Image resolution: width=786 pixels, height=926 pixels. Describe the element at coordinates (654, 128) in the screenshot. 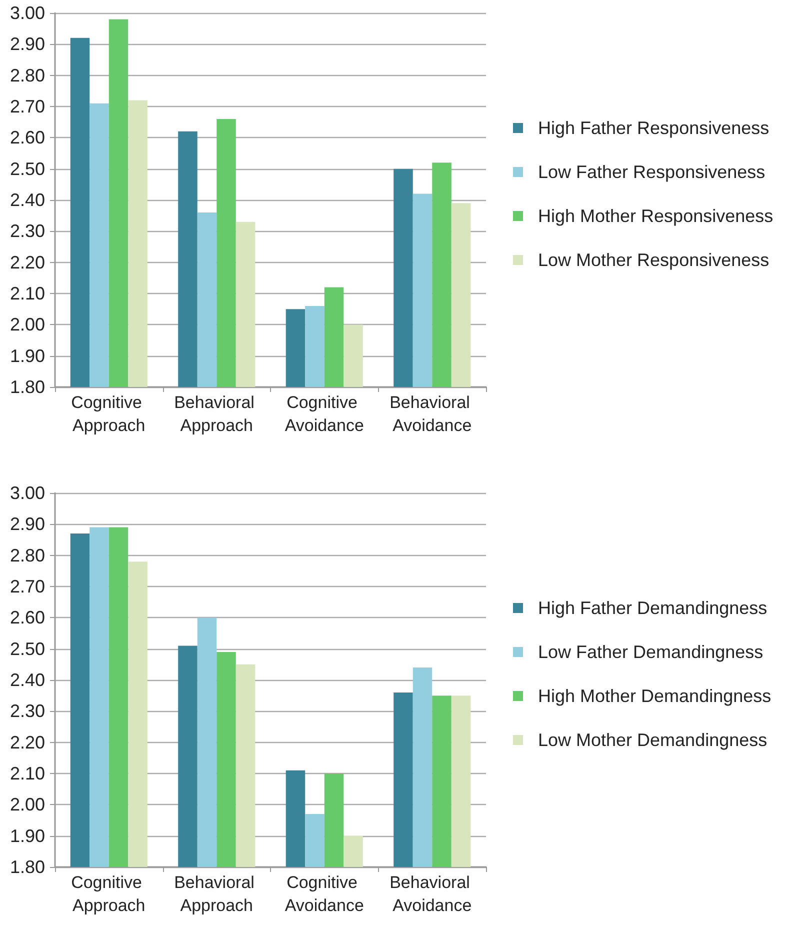

I see `legend-label: High Father Responsiveness` at that location.